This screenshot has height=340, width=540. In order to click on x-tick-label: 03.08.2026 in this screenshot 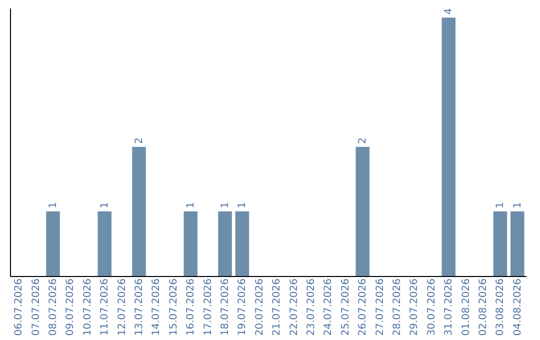, I will do `click(500, 307)`.